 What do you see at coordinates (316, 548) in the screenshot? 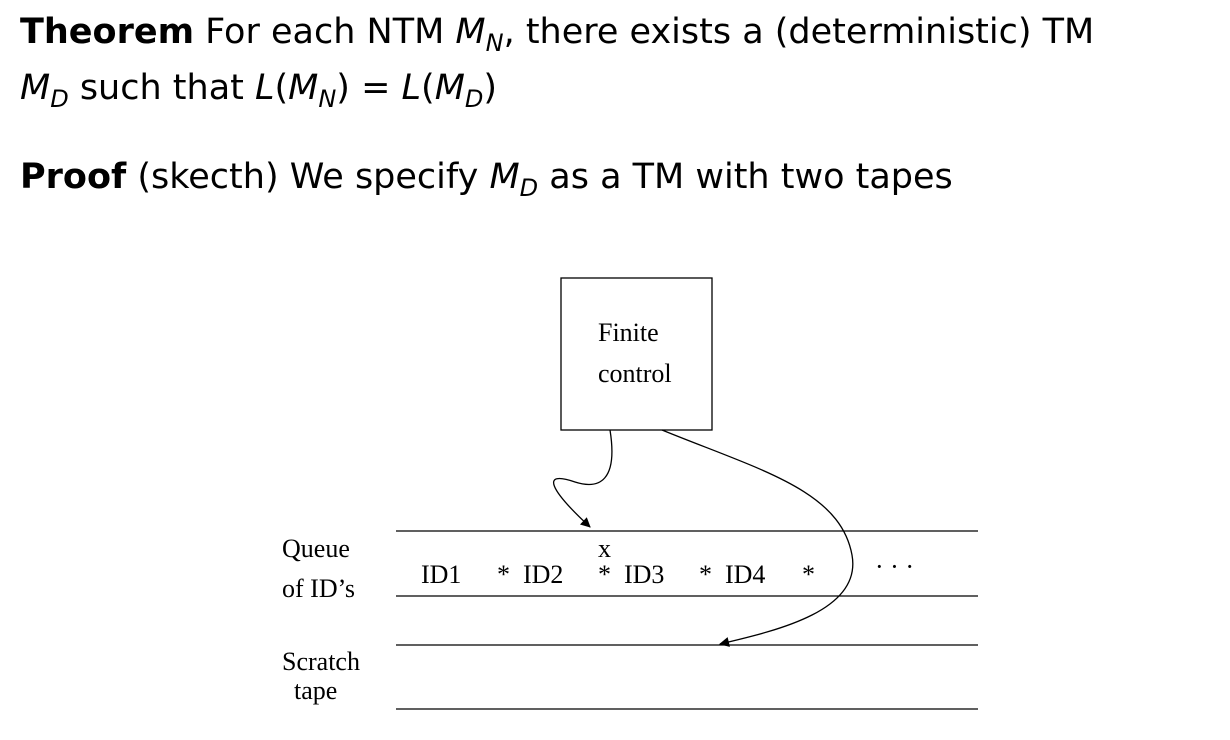
I see `queue-label-line-1: Queue` at bounding box center [316, 548].